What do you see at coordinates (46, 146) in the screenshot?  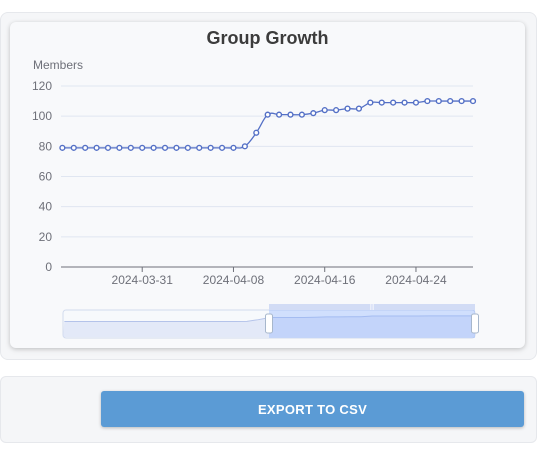 I see `y-tick-label: 80` at bounding box center [46, 146].